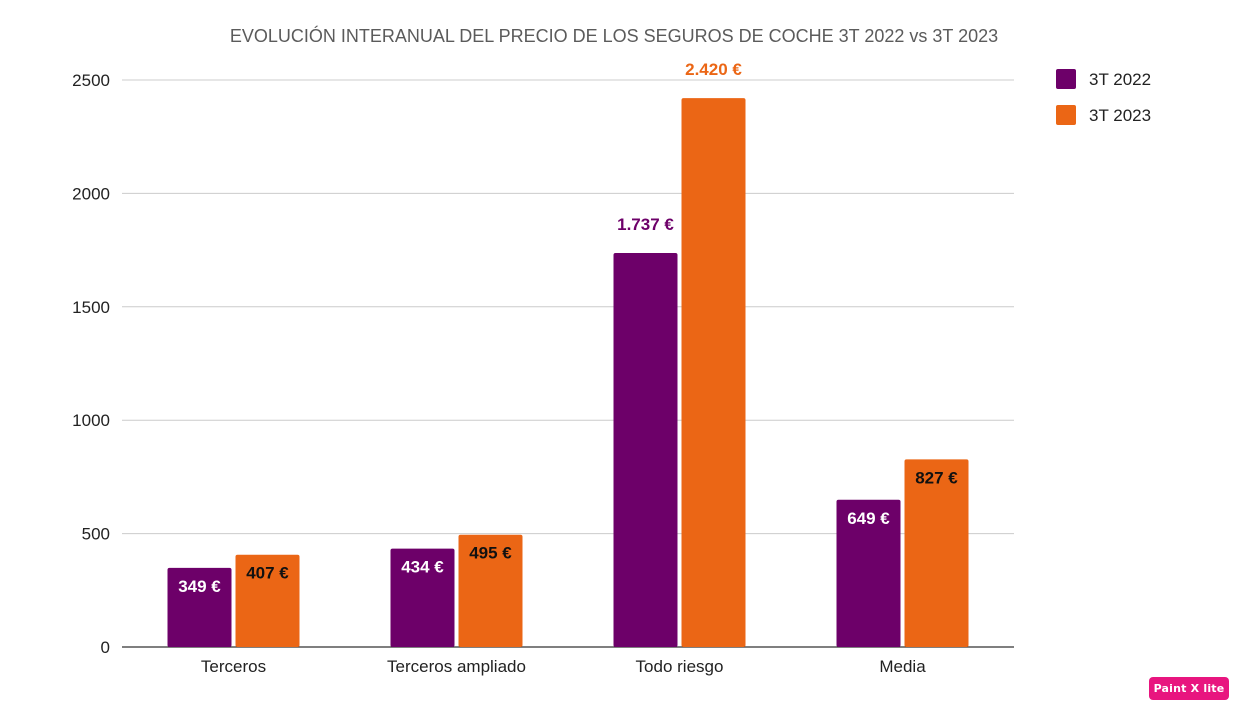 The image size is (1239, 709). I want to click on data-label: 407 €, so click(267, 573).